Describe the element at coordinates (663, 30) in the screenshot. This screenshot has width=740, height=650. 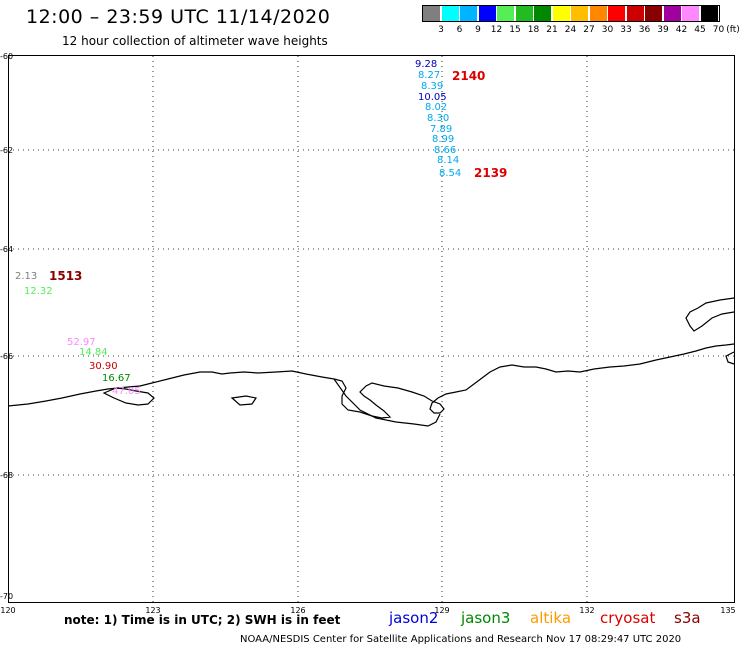
I see `legend-label: 39` at that location.